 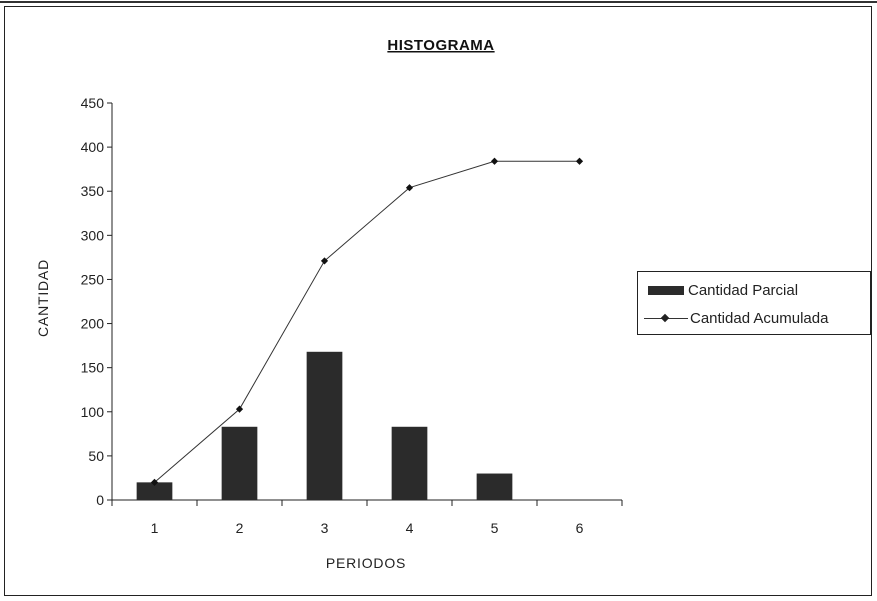 I want to click on legend-bar-swatch, so click(x=666, y=290).